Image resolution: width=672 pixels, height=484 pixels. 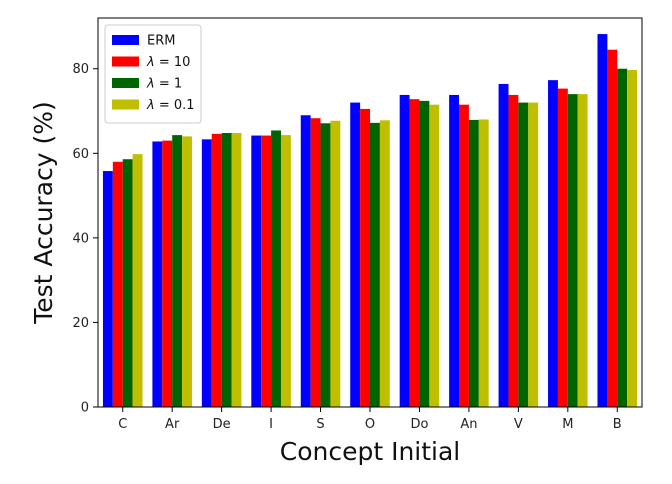 I want to click on x-tick-label: M, so click(x=567, y=424).